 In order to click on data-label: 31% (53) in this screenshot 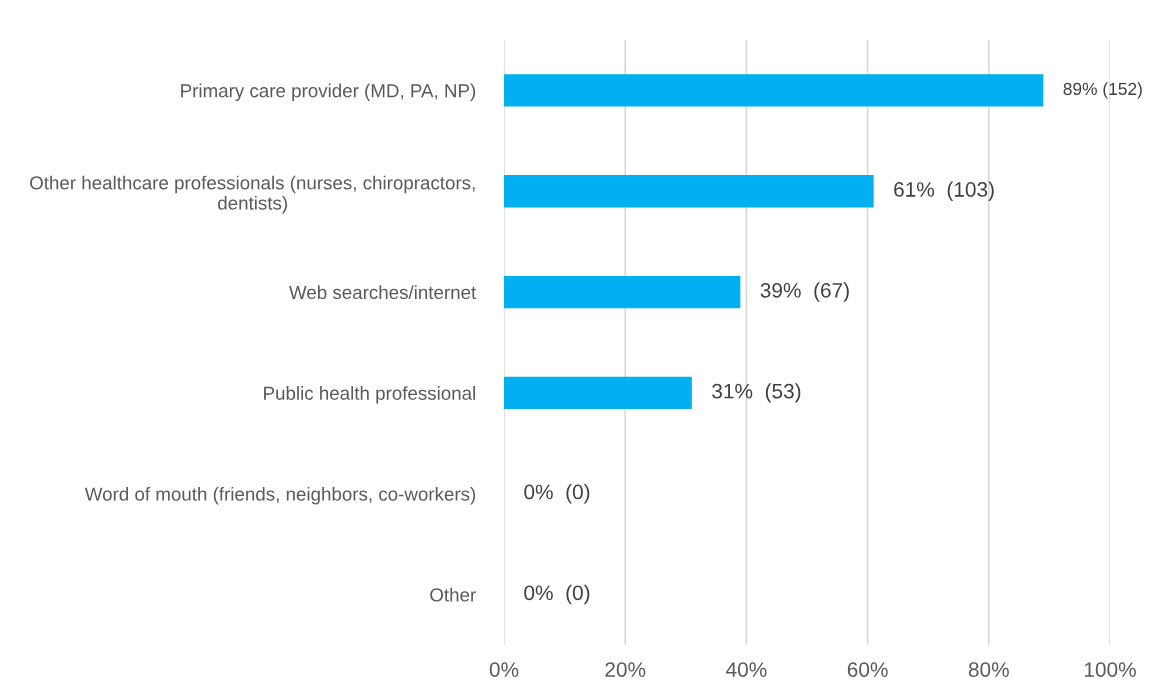, I will do `click(756, 393)`.